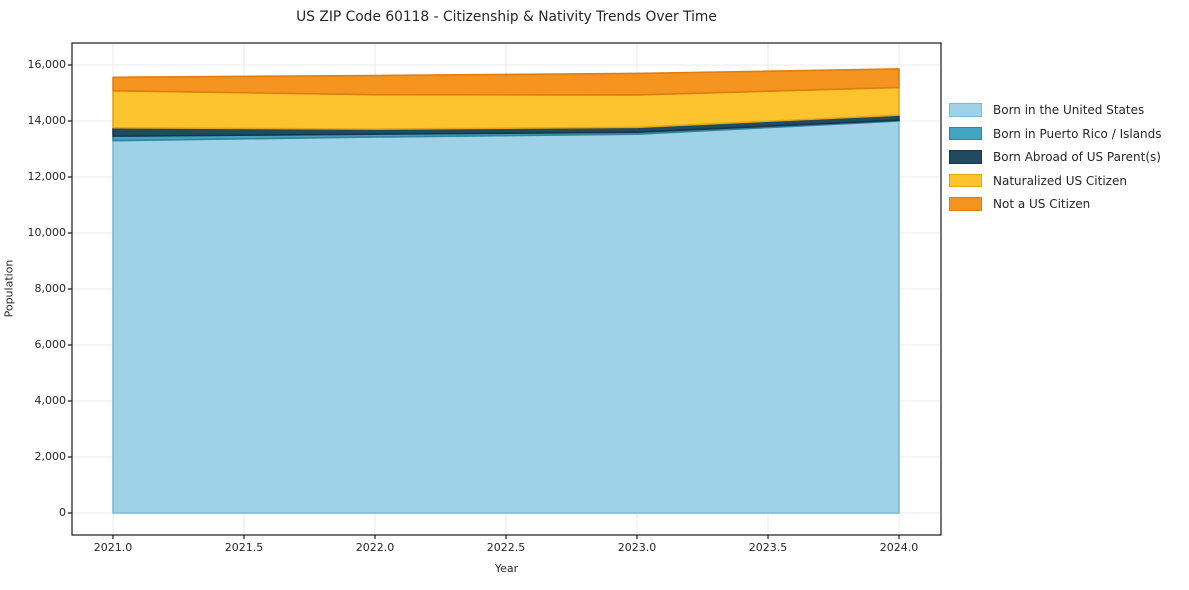 The width and height of the screenshot is (1189, 590). What do you see at coordinates (113, 547) in the screenshot?
I see `x-tick-label: 2021.0` at bounding box center [113, 547].